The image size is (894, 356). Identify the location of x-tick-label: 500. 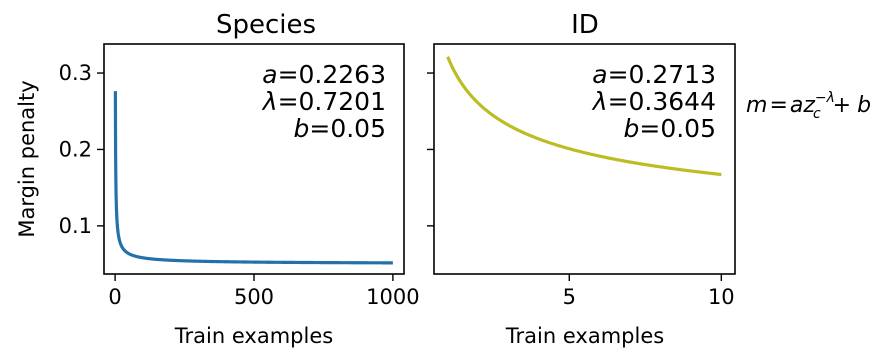
(254, 297).